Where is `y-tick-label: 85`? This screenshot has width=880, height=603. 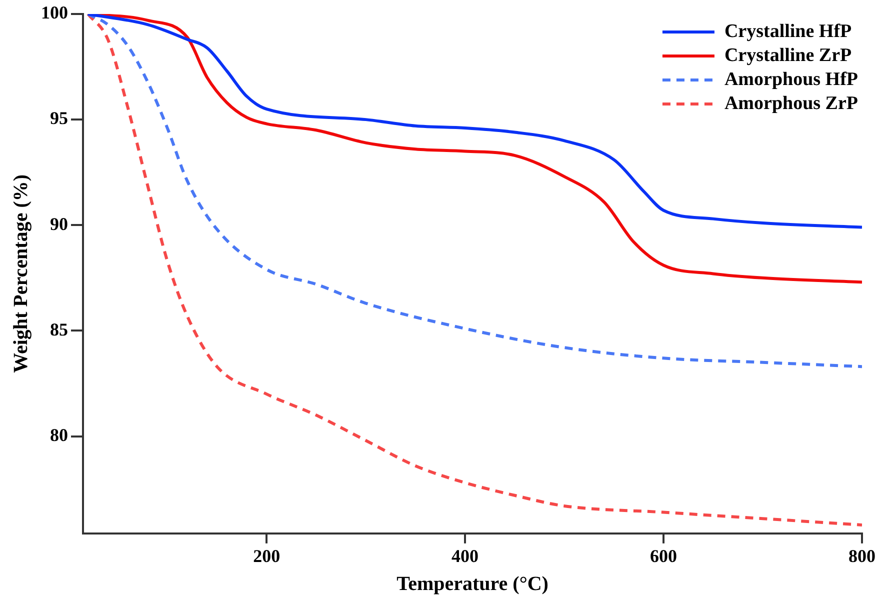
y-tick-label: 85 is located at coordinates (59, 329).